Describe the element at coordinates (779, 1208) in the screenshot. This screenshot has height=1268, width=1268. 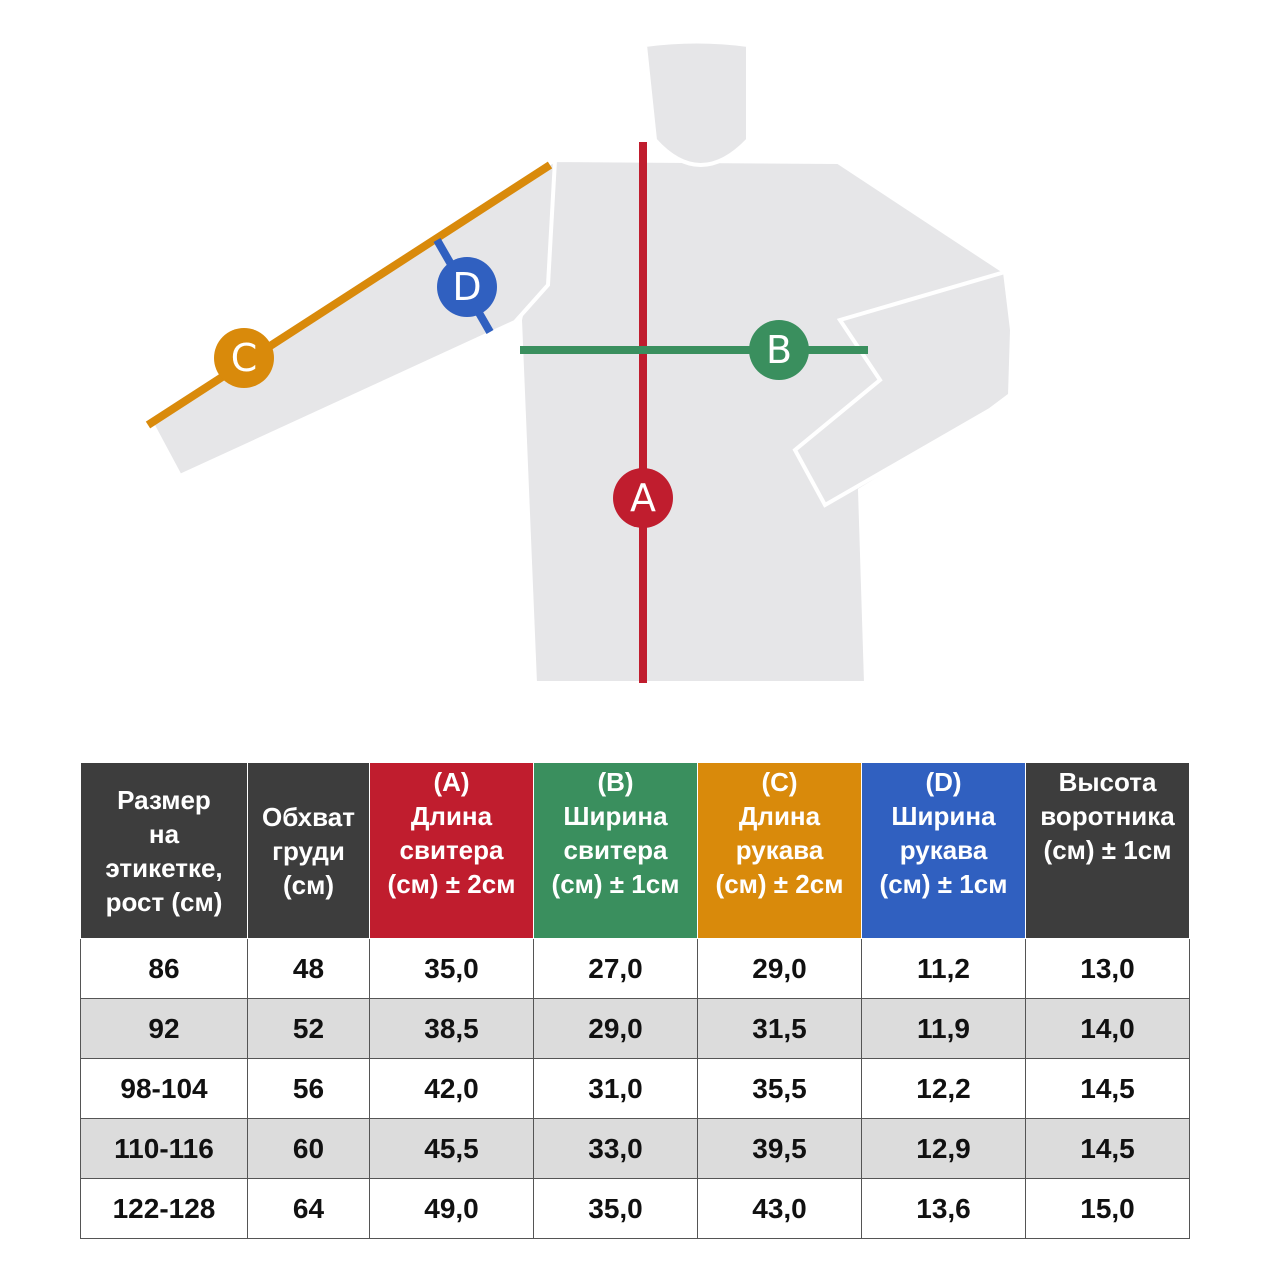
I see `table-cell: 43,0` at that location.